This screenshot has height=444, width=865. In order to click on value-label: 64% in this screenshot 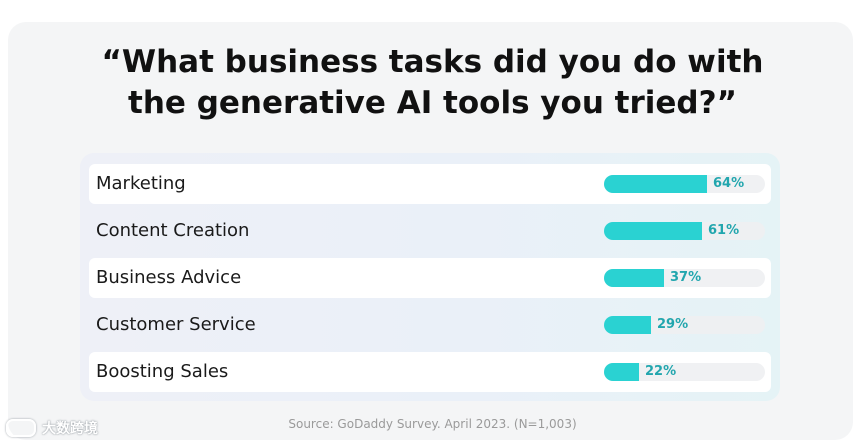, I will do `click(729, 183)`.